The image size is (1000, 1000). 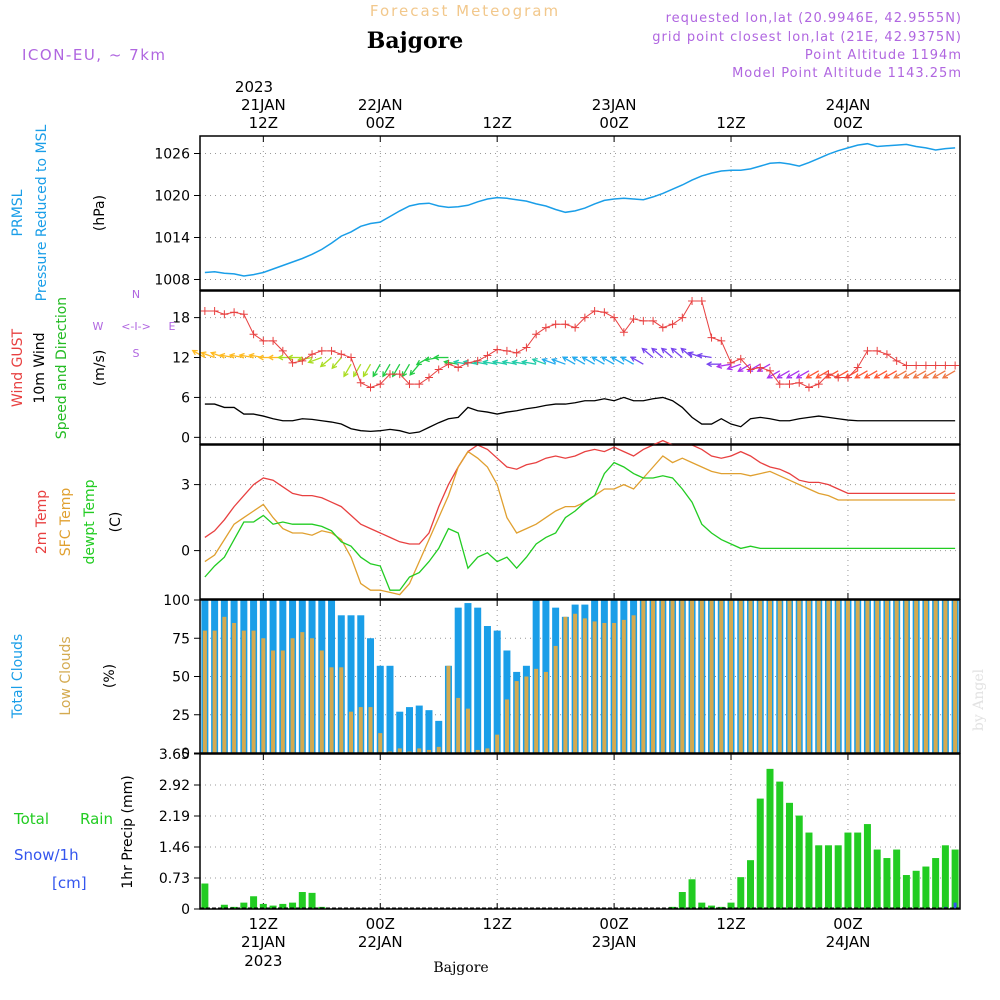 What do you see at coordinates (174, 755) in the screenshot?
I see `y-tick-label: 3.65` at bounding box center [174, 755].